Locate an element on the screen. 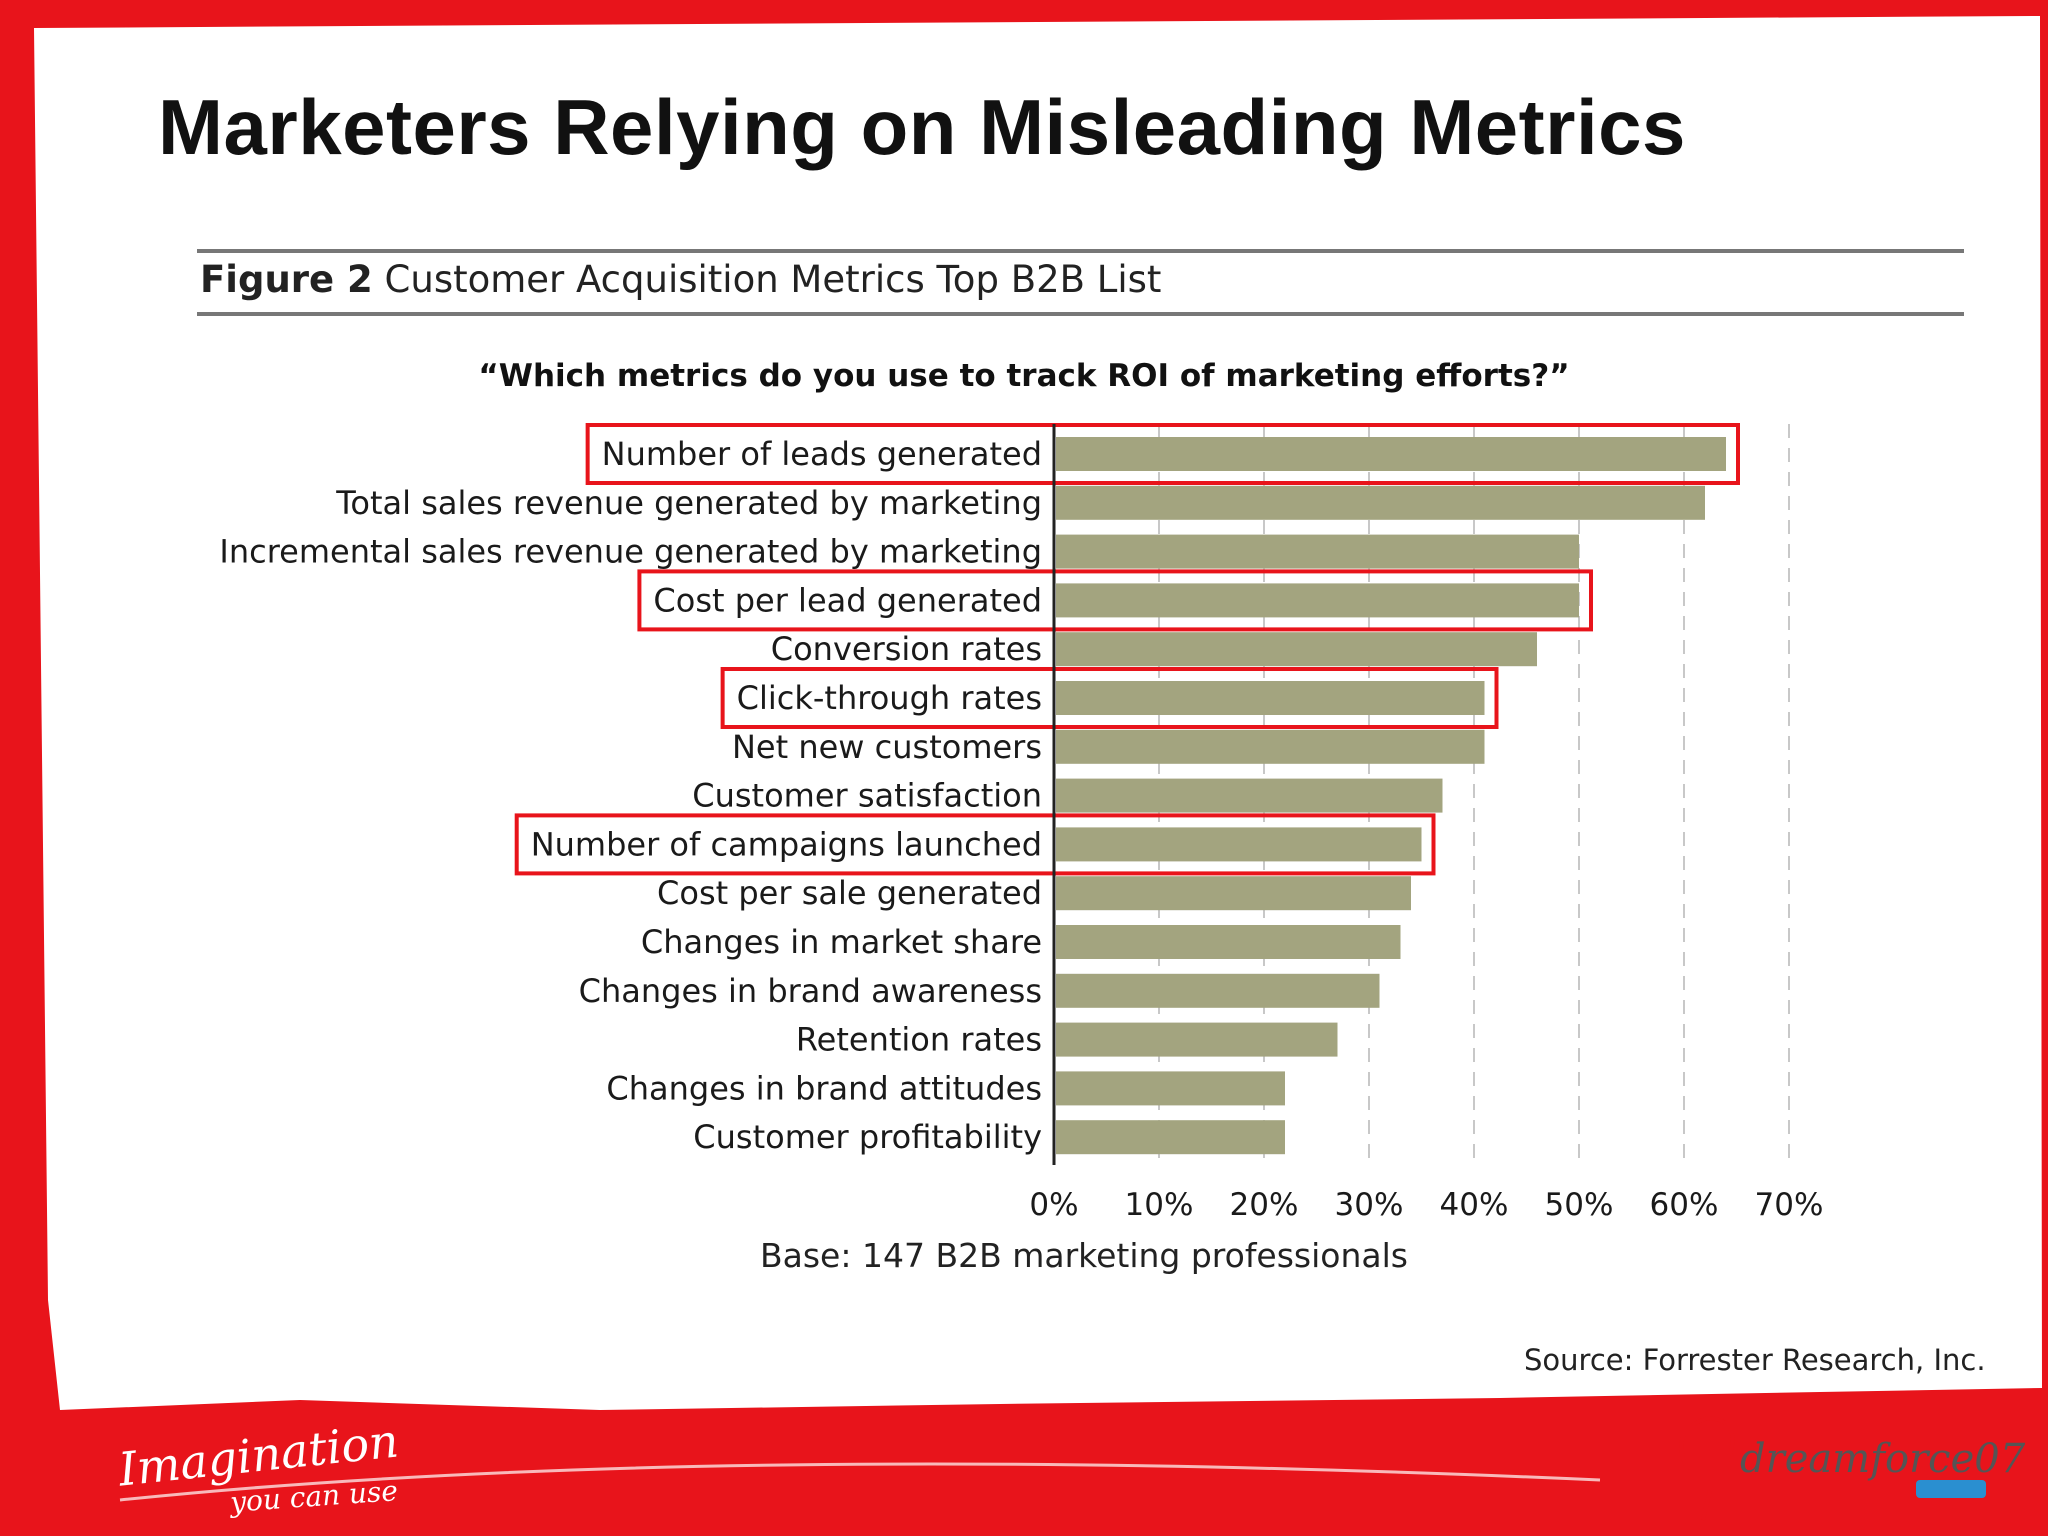 Image resolution: width=2048 pixels, height=1536 pixels. base-note: Base: 147 B2B marketing professionals is located at coordinates (1084, 1255).